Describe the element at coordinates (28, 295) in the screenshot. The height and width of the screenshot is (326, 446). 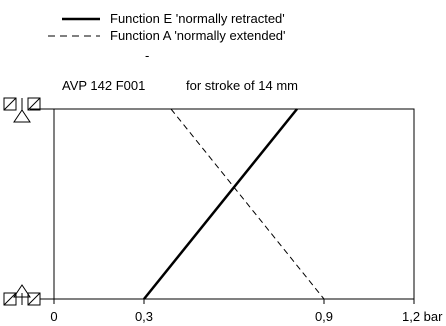
I see `y-symbol-retracted-icon` at that location.